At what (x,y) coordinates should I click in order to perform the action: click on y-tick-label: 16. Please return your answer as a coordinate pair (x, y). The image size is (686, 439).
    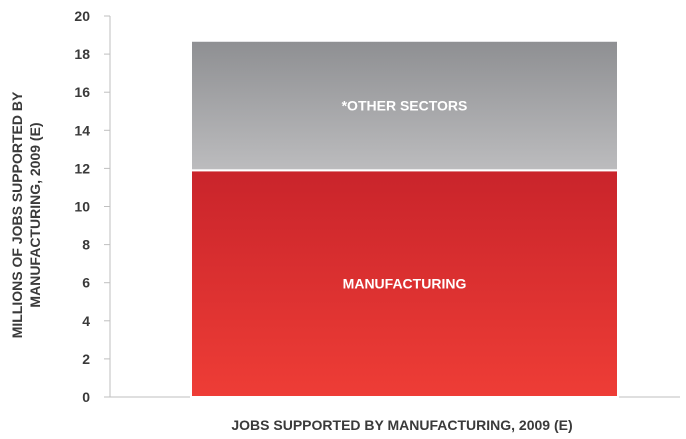
    Looking at the image, I should click on (82, 92).